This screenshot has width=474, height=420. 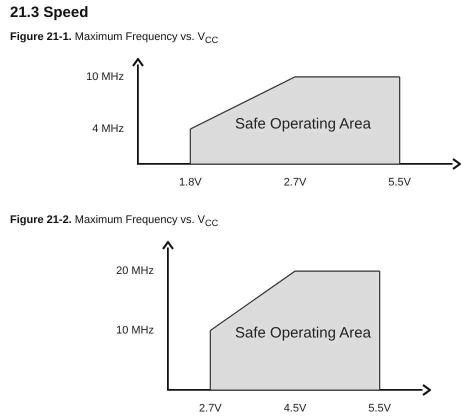 I want to click on y-tick-label: 4 MHz, so click(x=108, y=129).